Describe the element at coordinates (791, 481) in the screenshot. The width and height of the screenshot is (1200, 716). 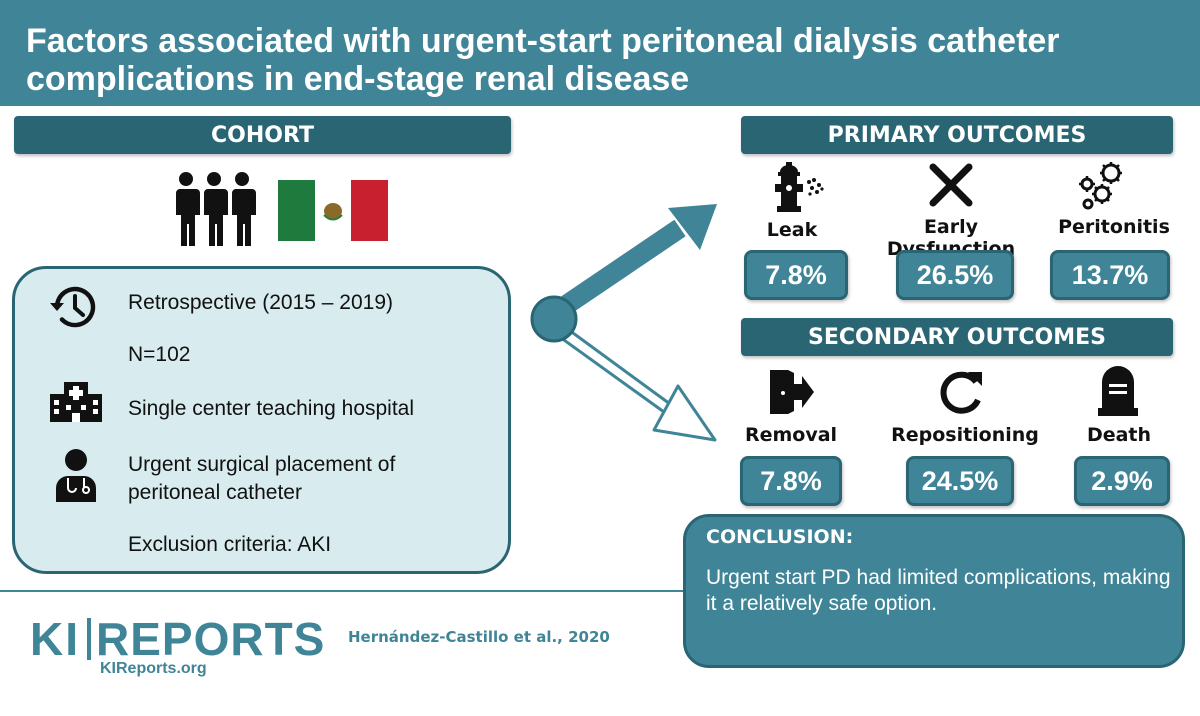
I see `removal-value: 7.8%` at that location.